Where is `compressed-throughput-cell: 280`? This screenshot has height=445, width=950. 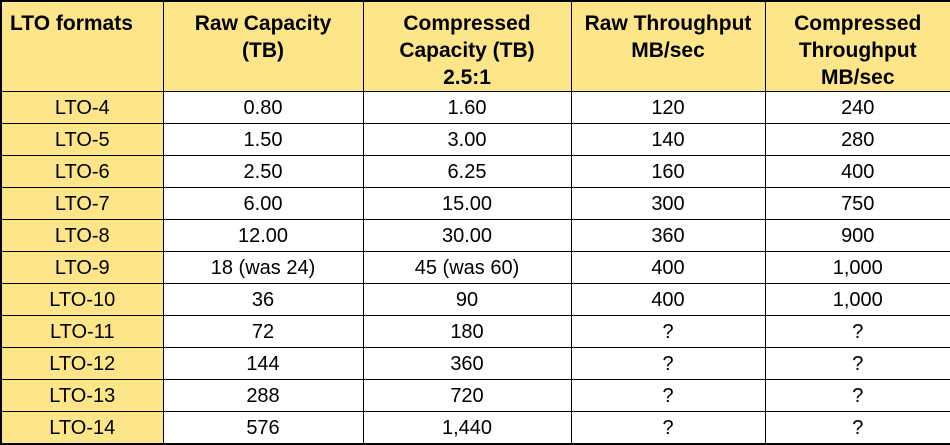 compressed-throughput-cell: 280 is located at coordinates (857, 139).